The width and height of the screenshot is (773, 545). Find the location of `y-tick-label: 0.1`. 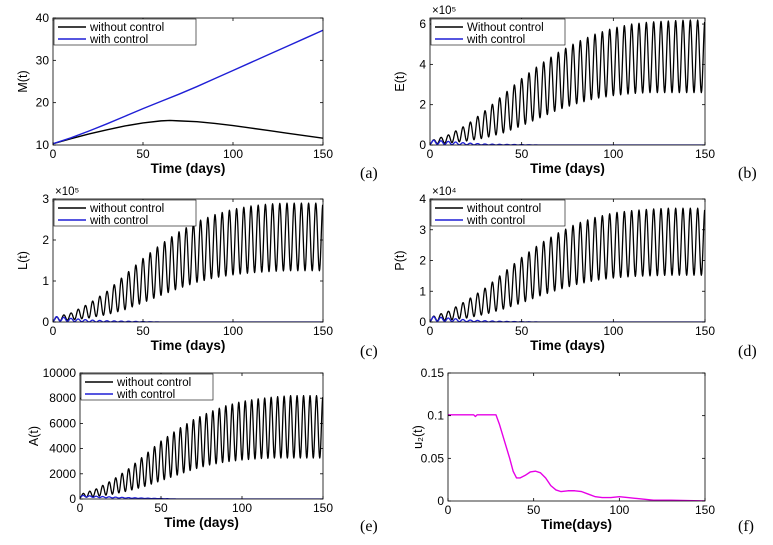

y-tick-label: 0.1 is located at coordinates (435, 416).